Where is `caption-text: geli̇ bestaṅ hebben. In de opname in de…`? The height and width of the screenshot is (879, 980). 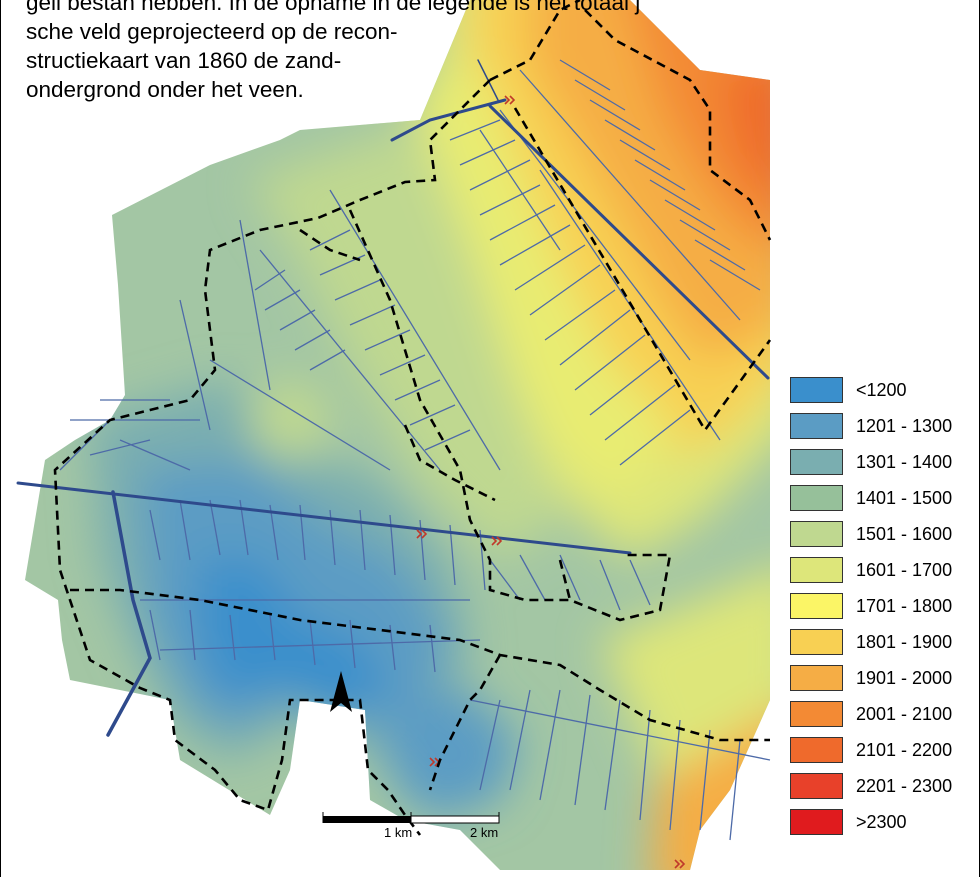 caption-text: geli̇ bestaṅ hebben. In de opname in de… is located at coordinates (496, 52).